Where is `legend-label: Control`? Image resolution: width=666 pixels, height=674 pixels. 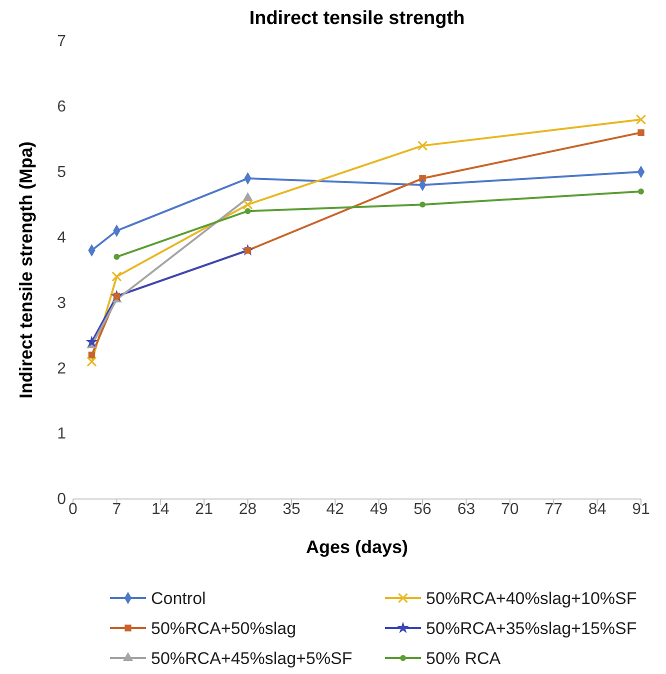 legend-label: Control is located at coordinates (178, 598).